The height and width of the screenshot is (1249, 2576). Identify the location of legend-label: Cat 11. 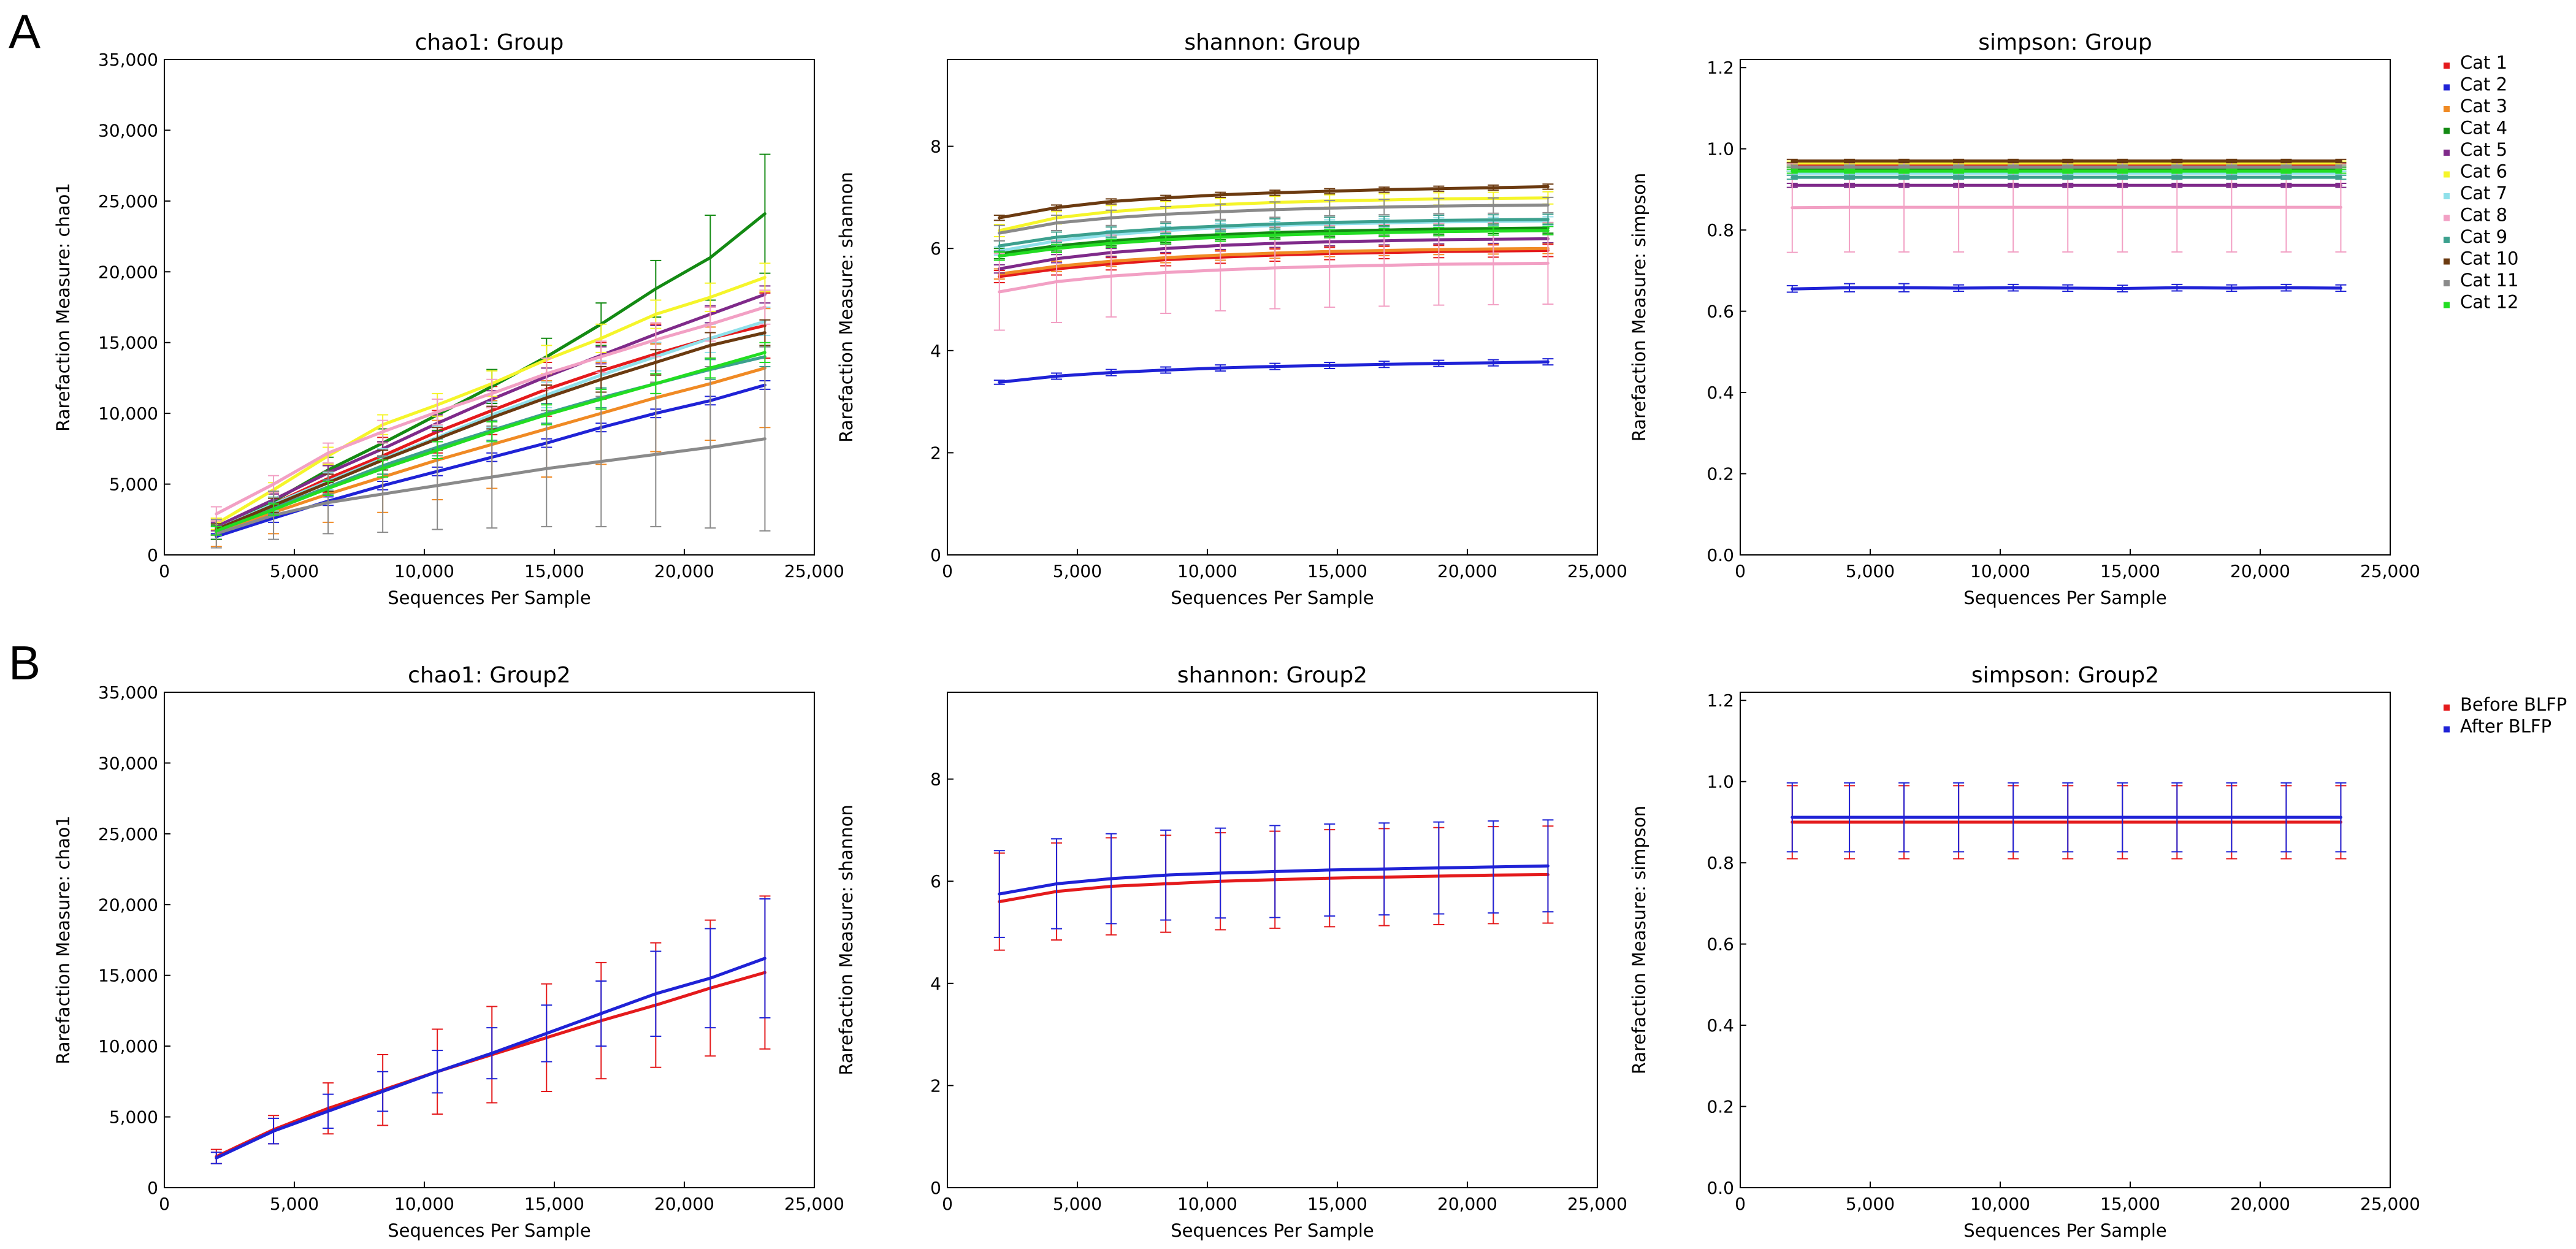
(2489, 281).